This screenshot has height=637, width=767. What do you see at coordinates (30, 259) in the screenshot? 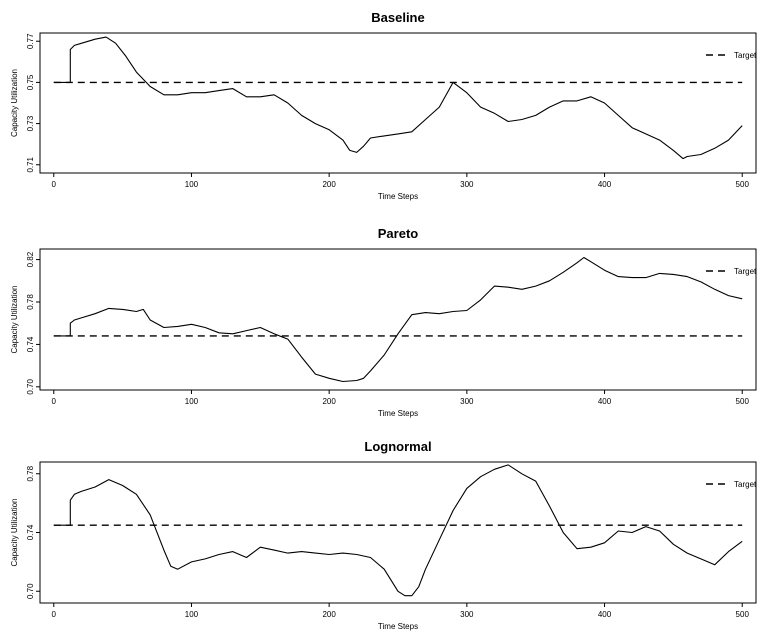
I see `y-tick-label: 0.82` at bounding box center [30, 259].